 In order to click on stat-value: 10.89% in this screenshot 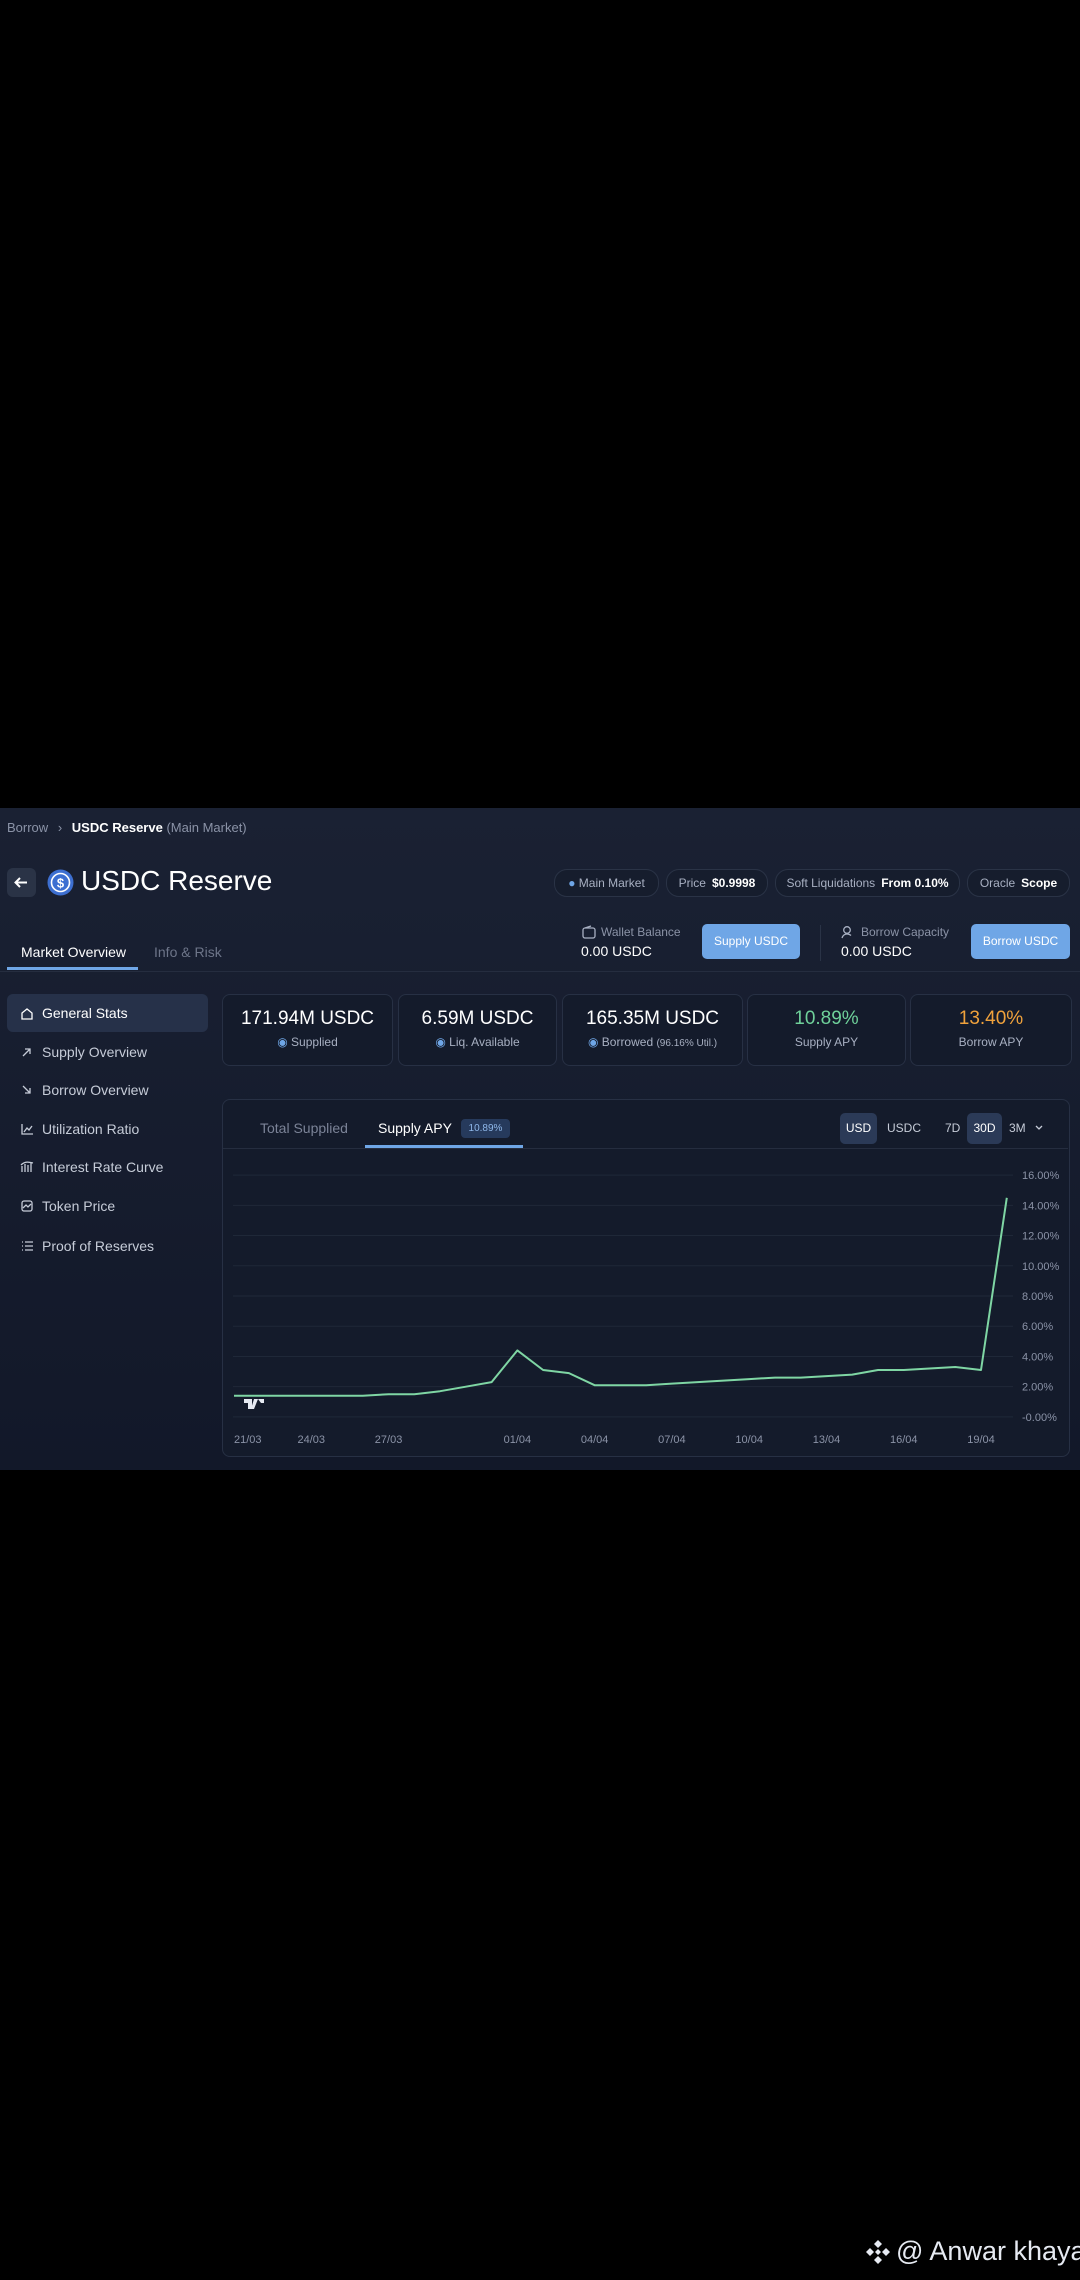, I will do `click(826, 1018)`.